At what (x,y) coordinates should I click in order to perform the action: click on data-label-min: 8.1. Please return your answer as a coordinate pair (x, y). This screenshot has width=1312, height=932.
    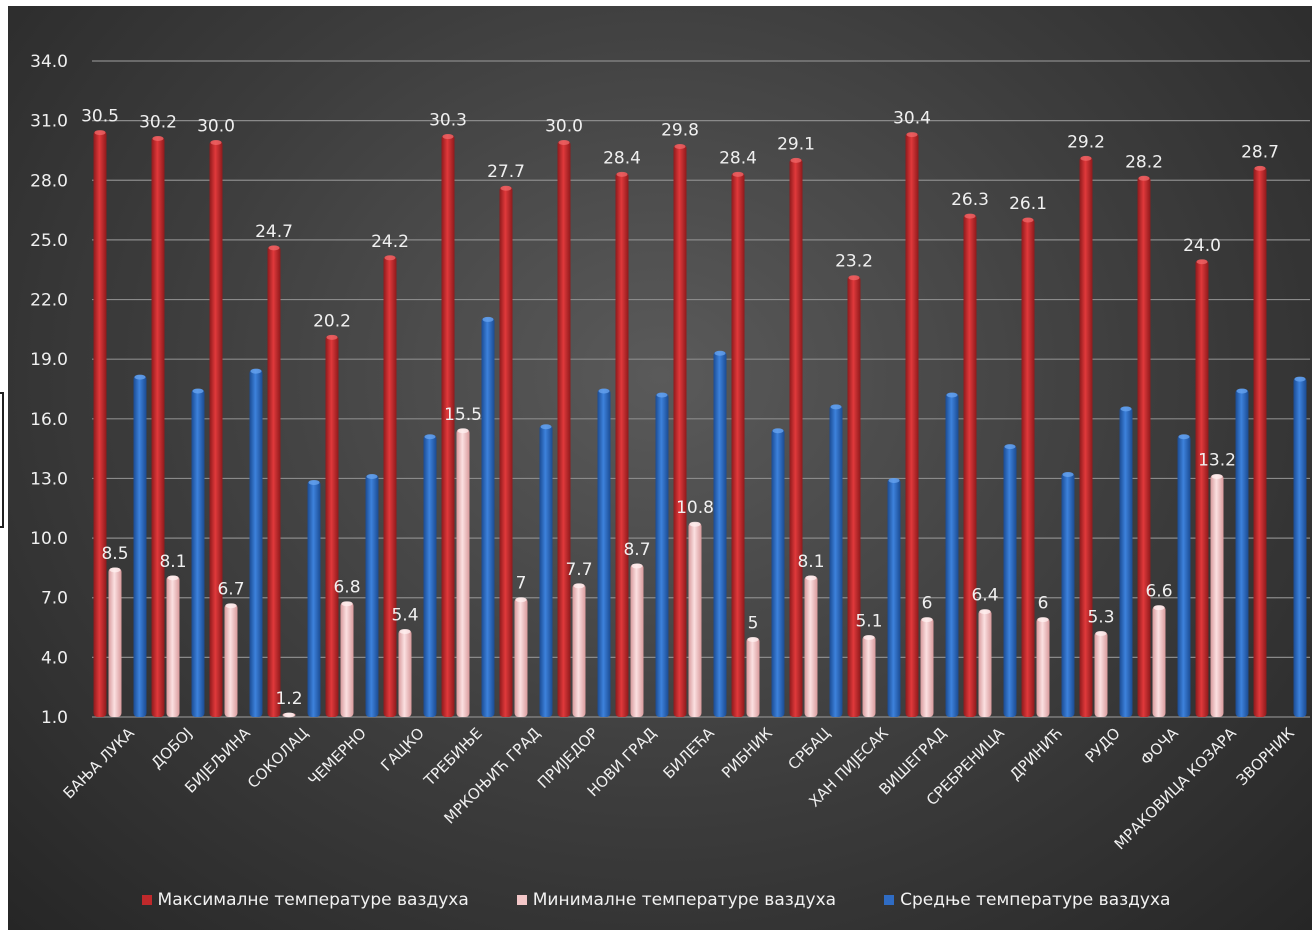
    Looking at the image, I should click on (172, 562).